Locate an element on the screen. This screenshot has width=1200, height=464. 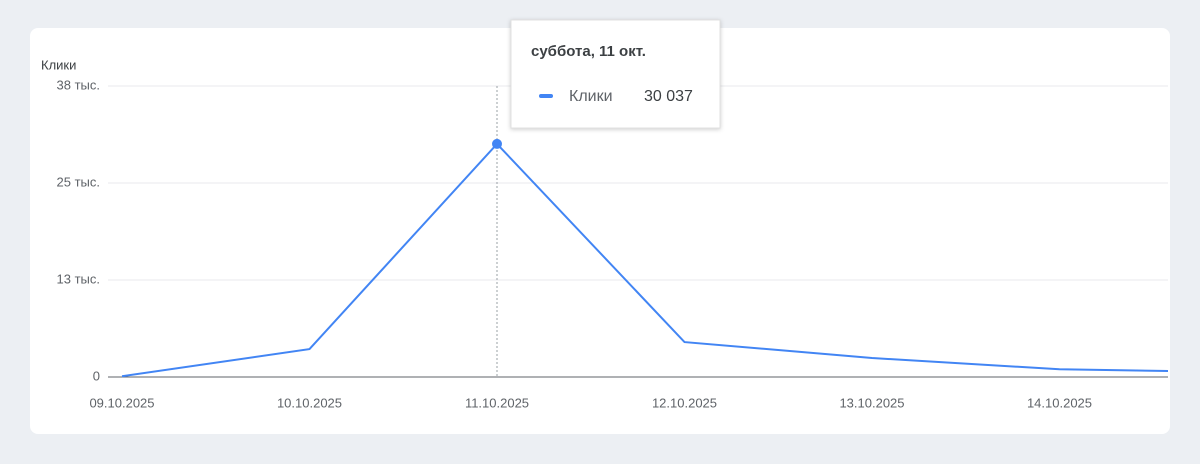
y-tick-label: 25 тыс. is located at coordinates (78, 181).